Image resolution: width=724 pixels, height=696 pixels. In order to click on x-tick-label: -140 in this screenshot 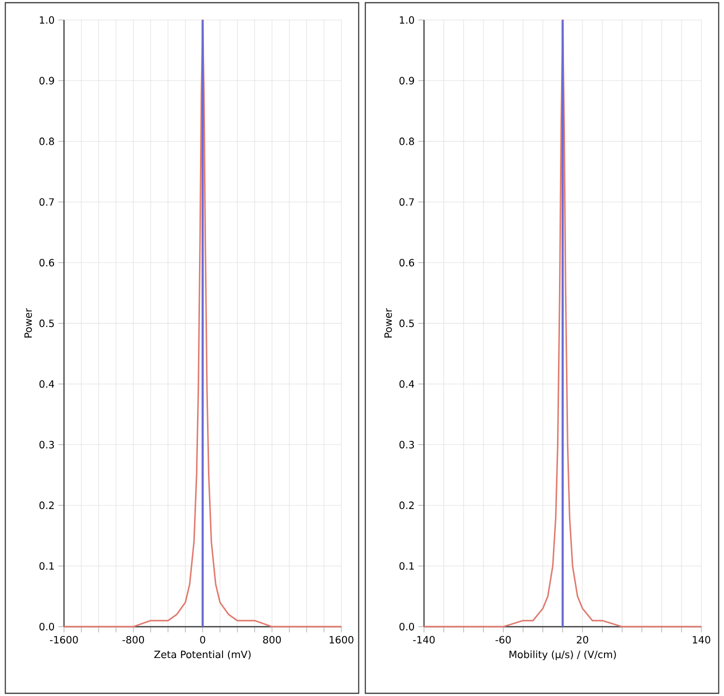, I will do `click(424, 640)`.